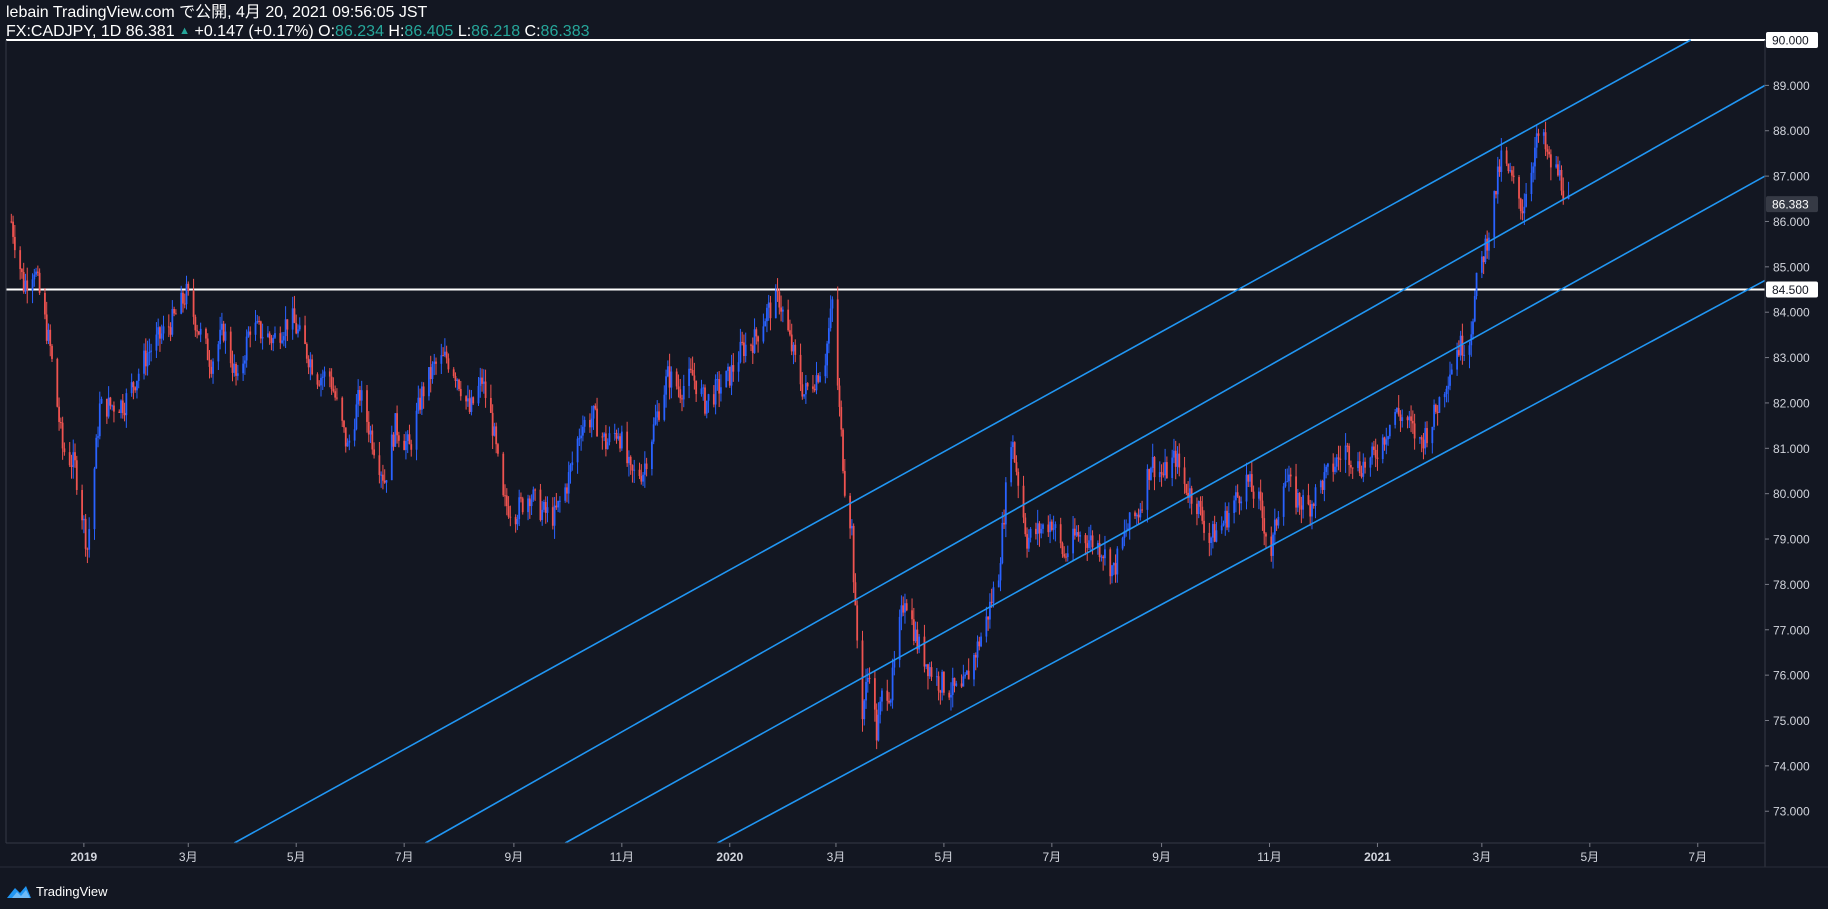 The height and width of the screenshot is (909, 1828). I want to click on change-value: +0.147 (+0.17%), so click(254, 31).